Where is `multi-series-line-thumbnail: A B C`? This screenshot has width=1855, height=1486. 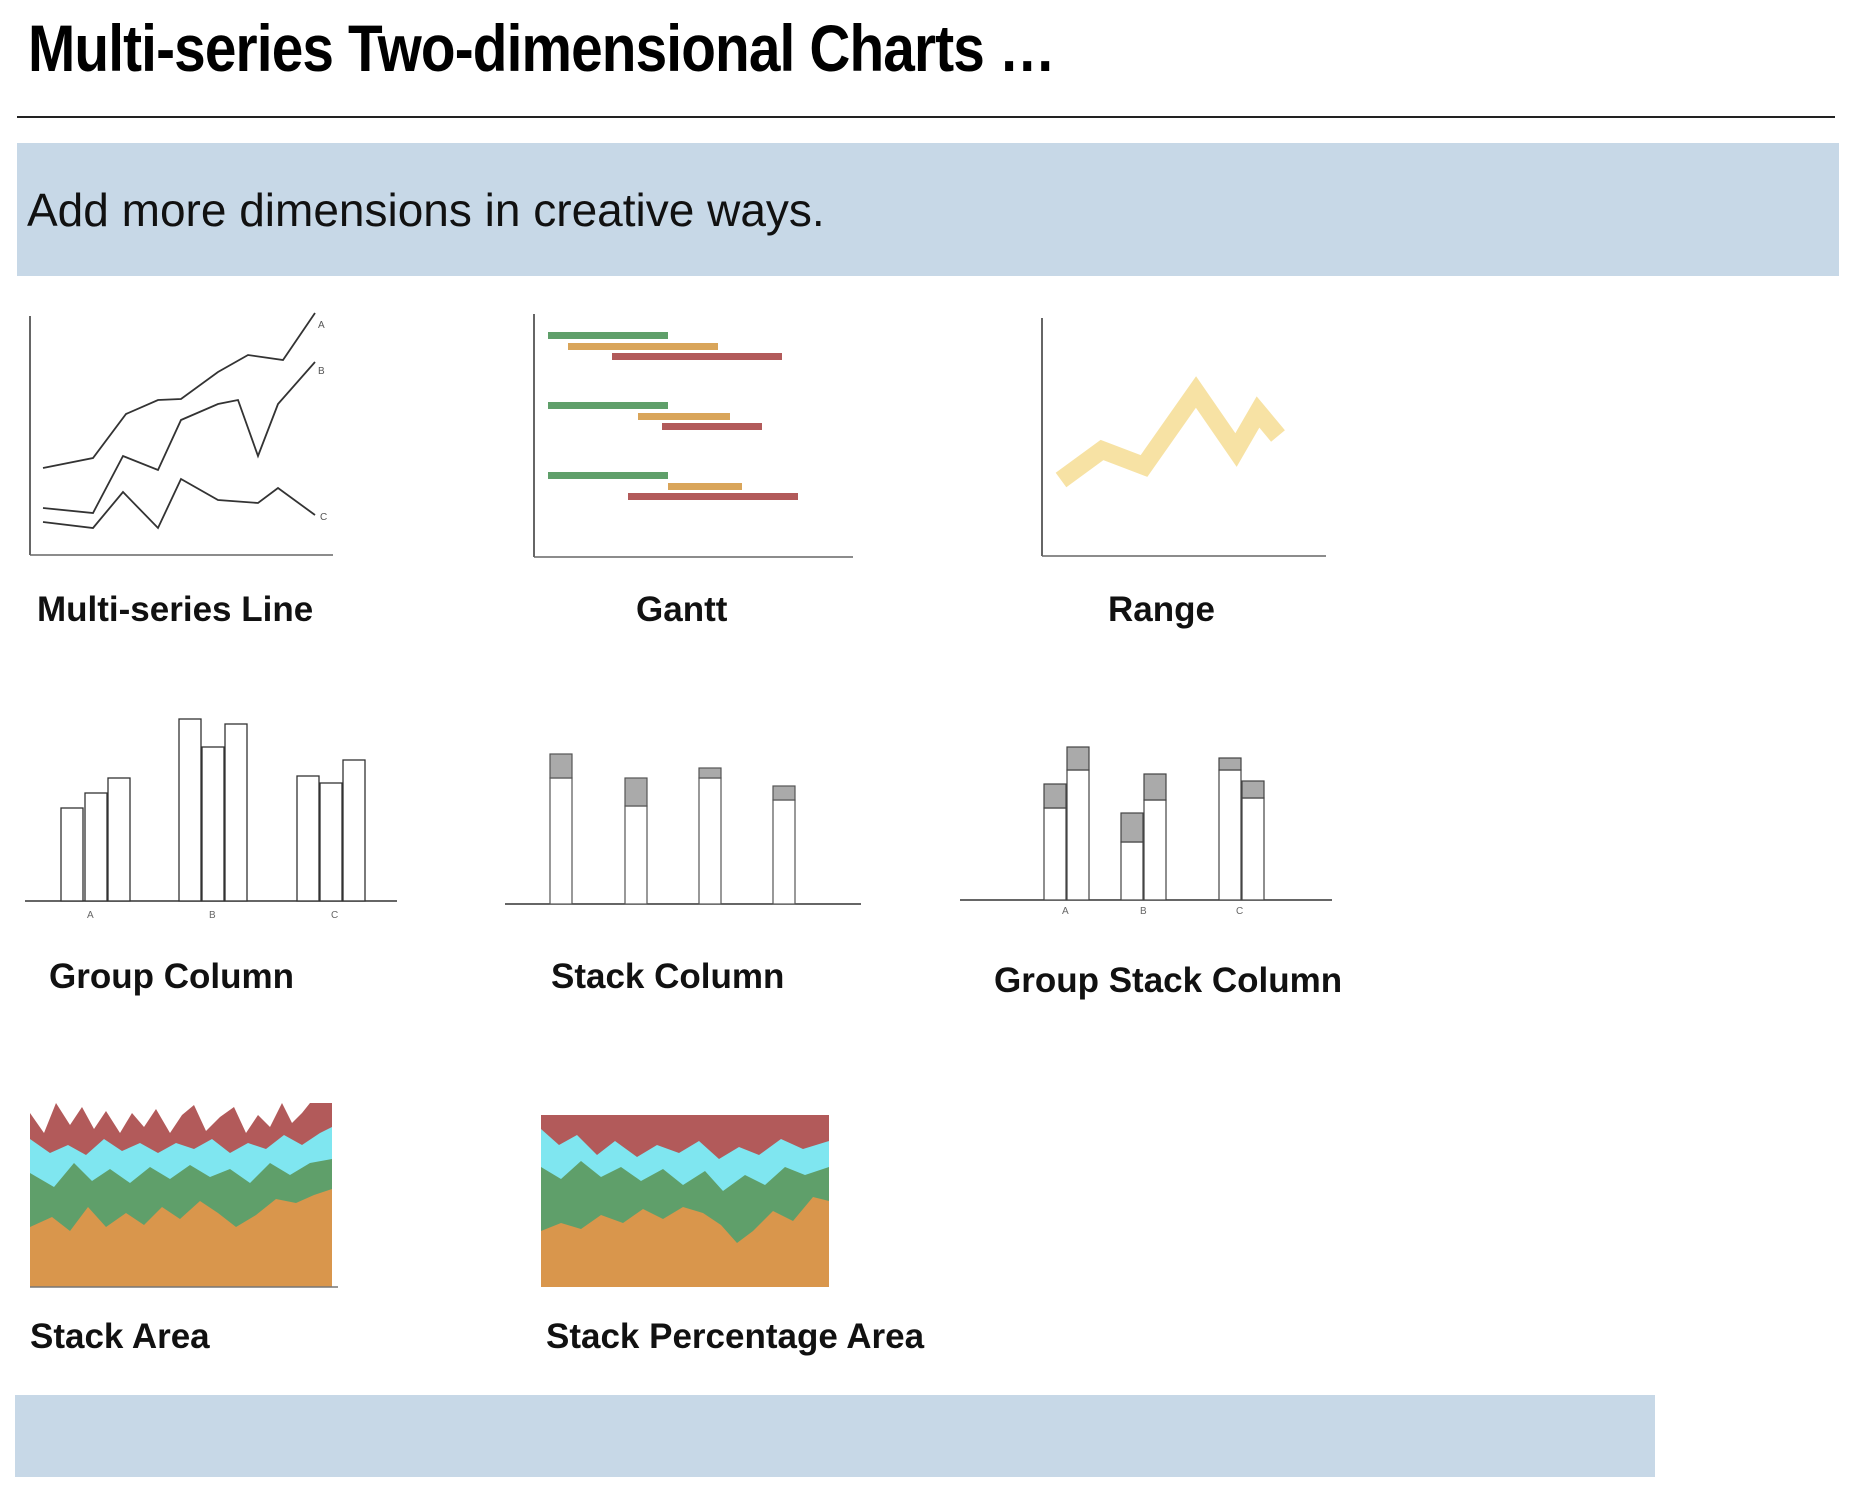
multi-series-line-thumbnail: A B C is located at coordinates (178, 440).